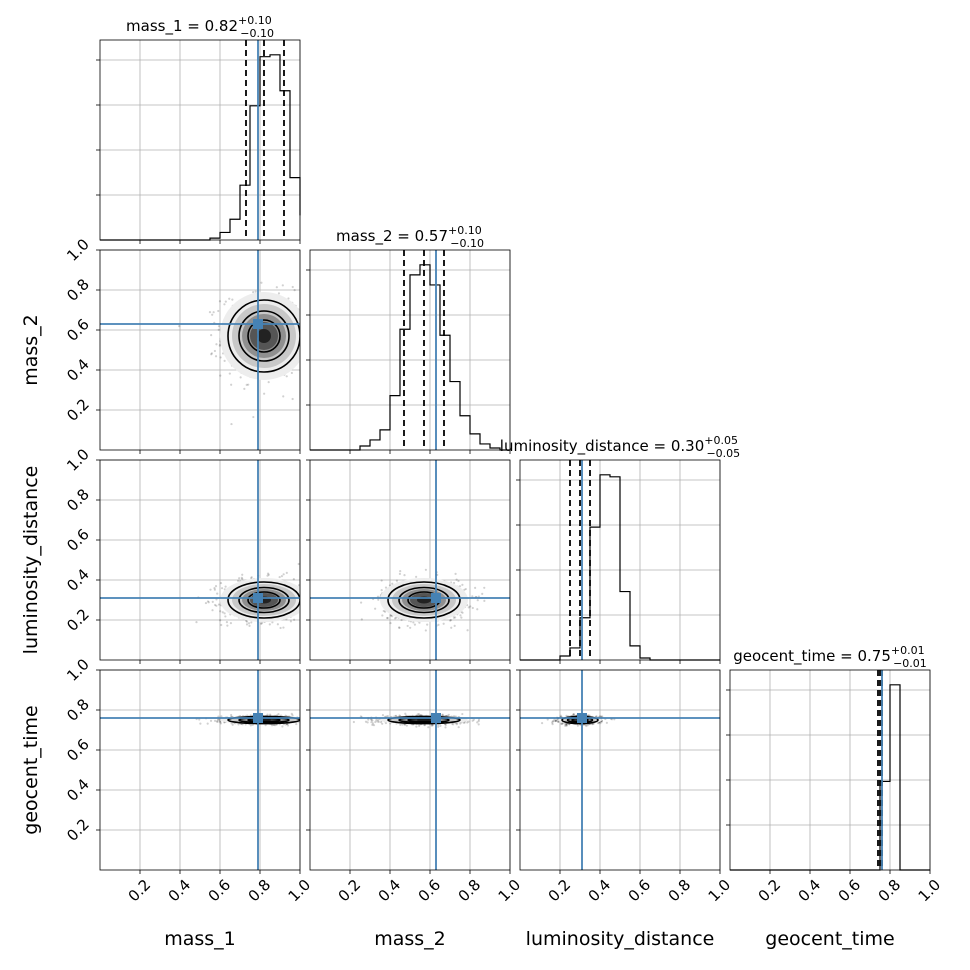  What do you see at coordinates (410, 560) in the screenshot?
I see `axes-frame` at bounding box center [410, 560].